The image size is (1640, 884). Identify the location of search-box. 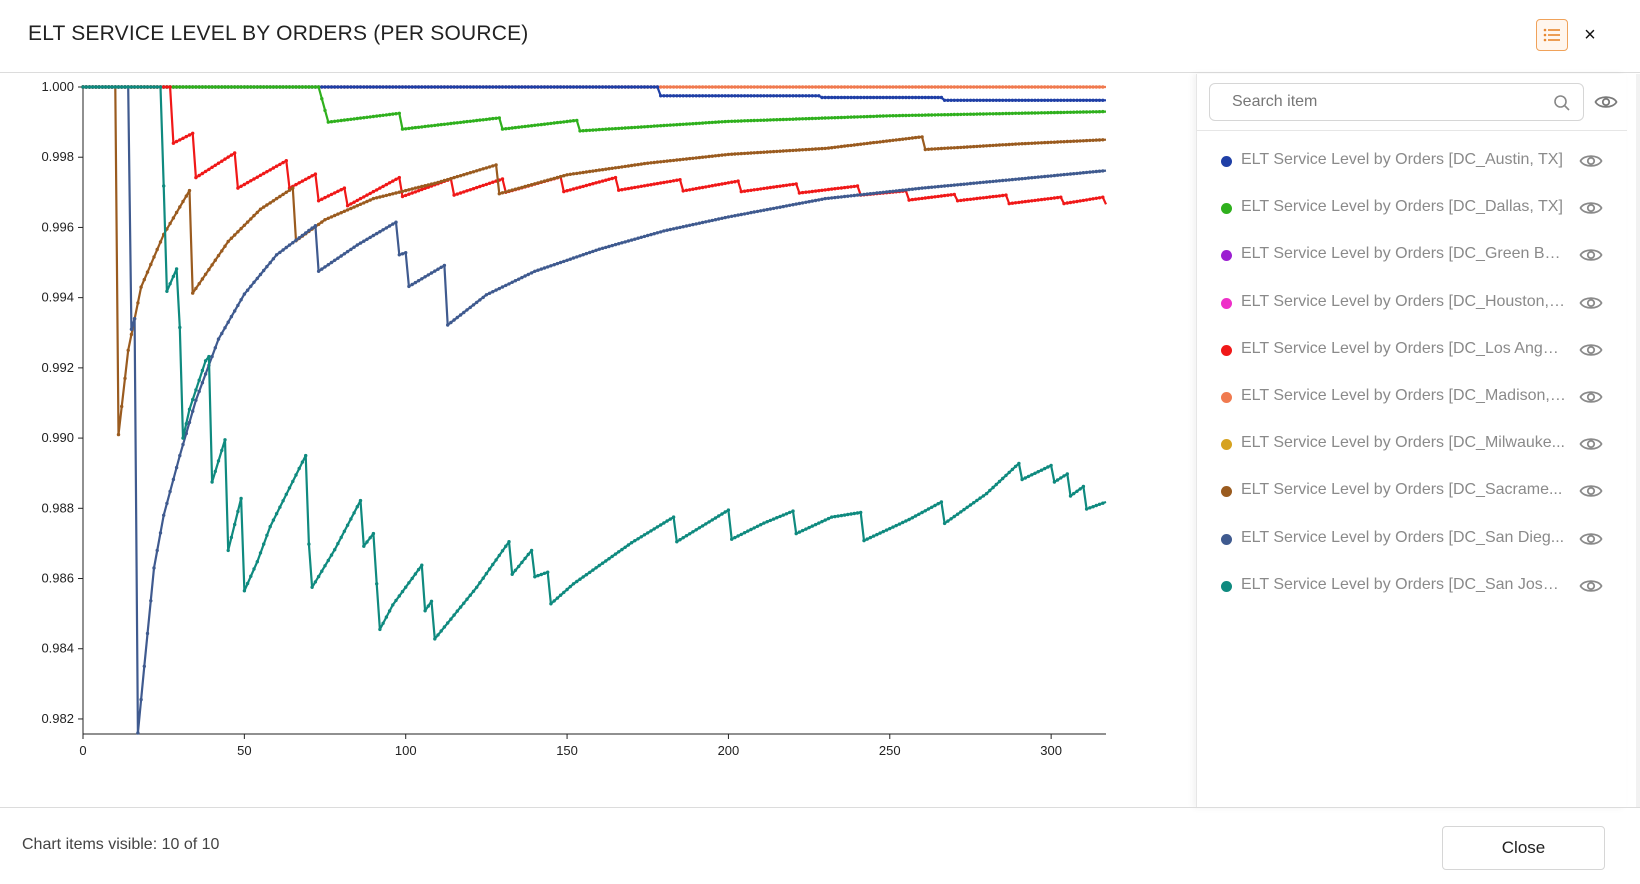
(1396, 102).